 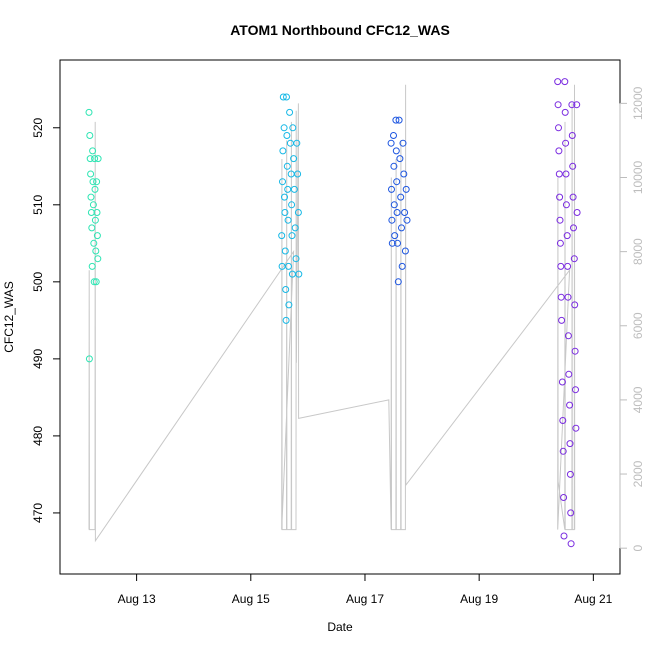 I want to click on y-tick-label: 470, so click(x=38, y=513).